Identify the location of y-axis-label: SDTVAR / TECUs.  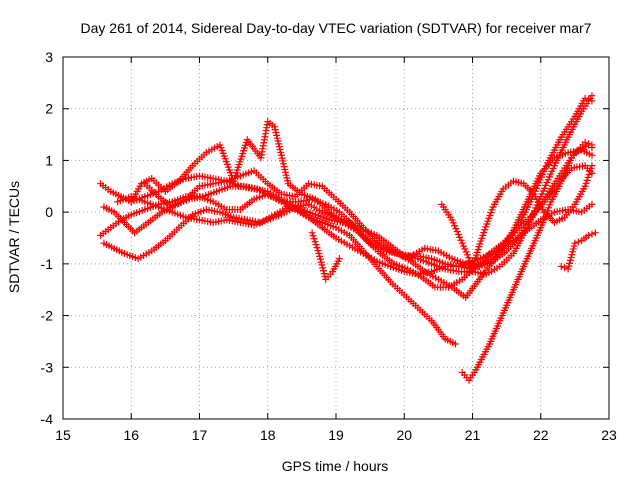
(14, 237).